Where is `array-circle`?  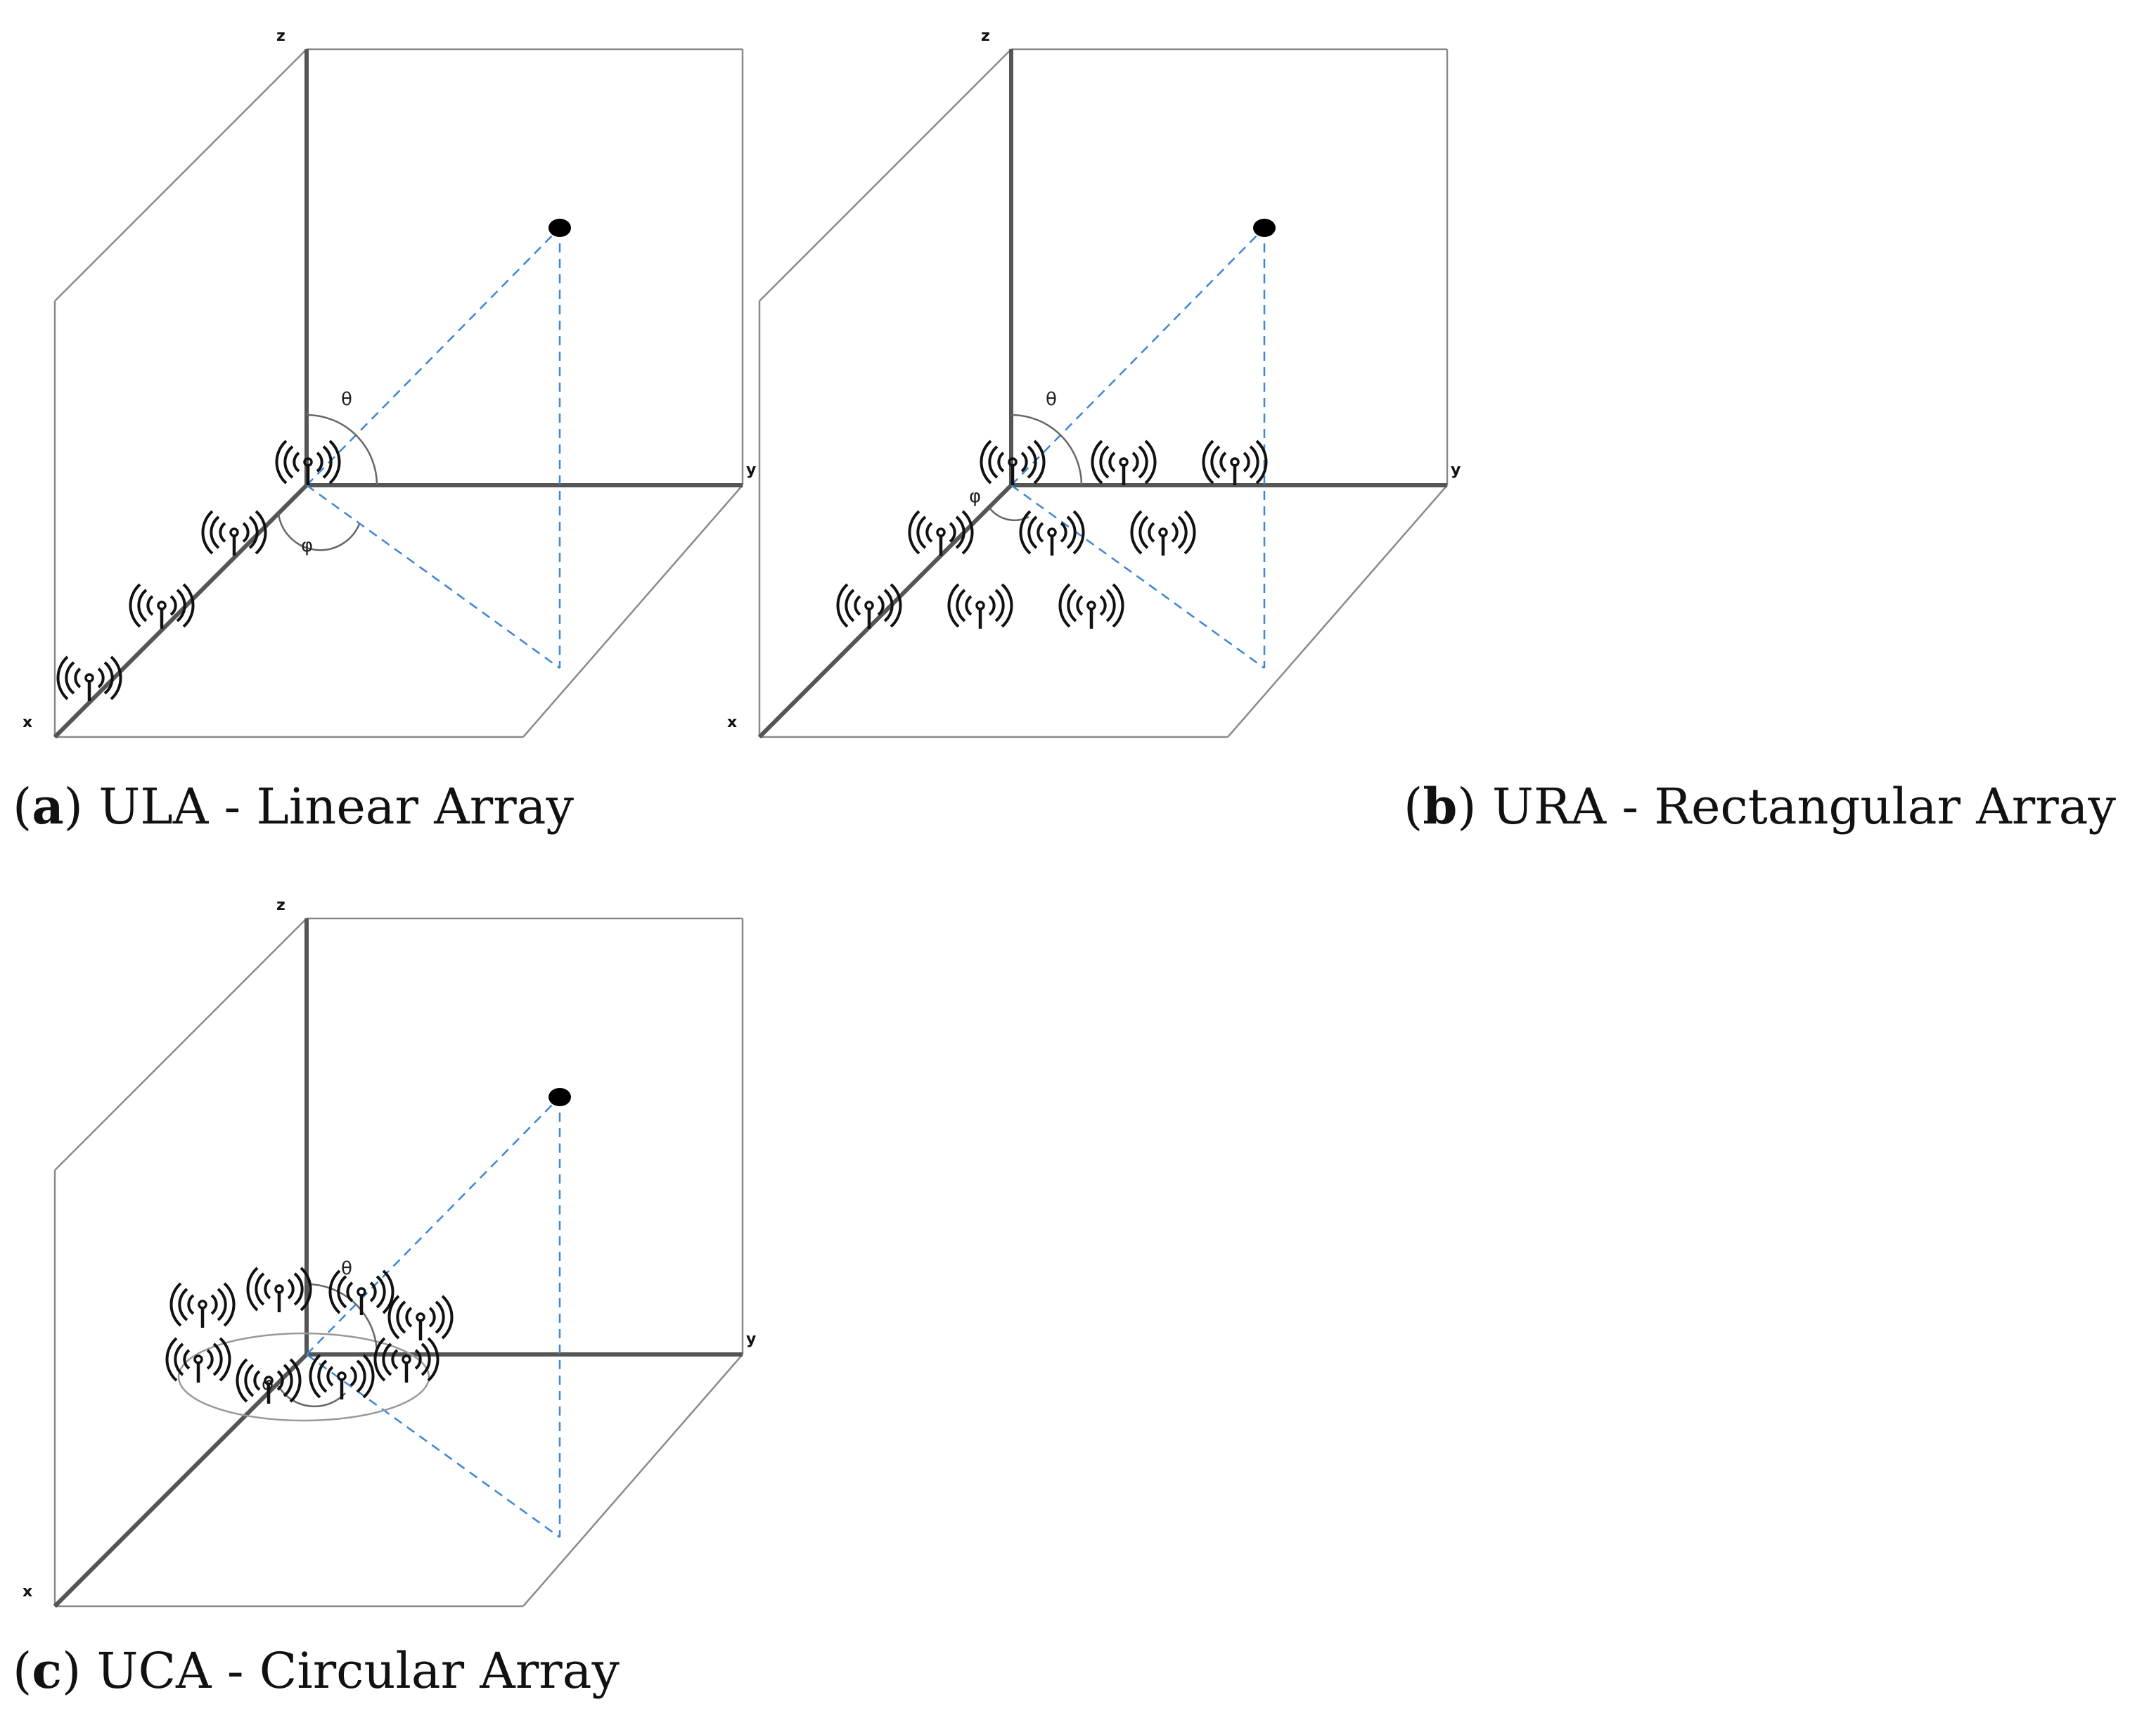
array-circle is located at coordinates (303, 1377).